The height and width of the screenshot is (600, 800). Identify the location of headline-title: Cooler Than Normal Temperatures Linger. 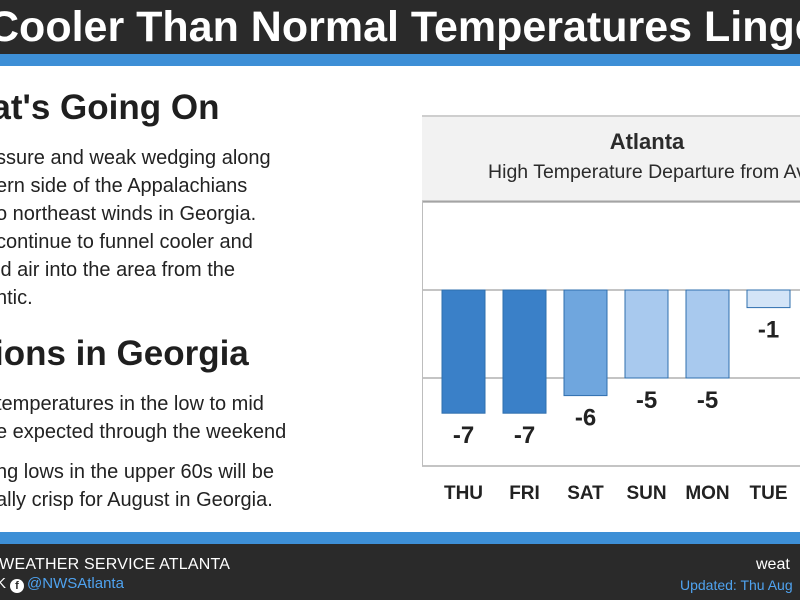
(400, 27).